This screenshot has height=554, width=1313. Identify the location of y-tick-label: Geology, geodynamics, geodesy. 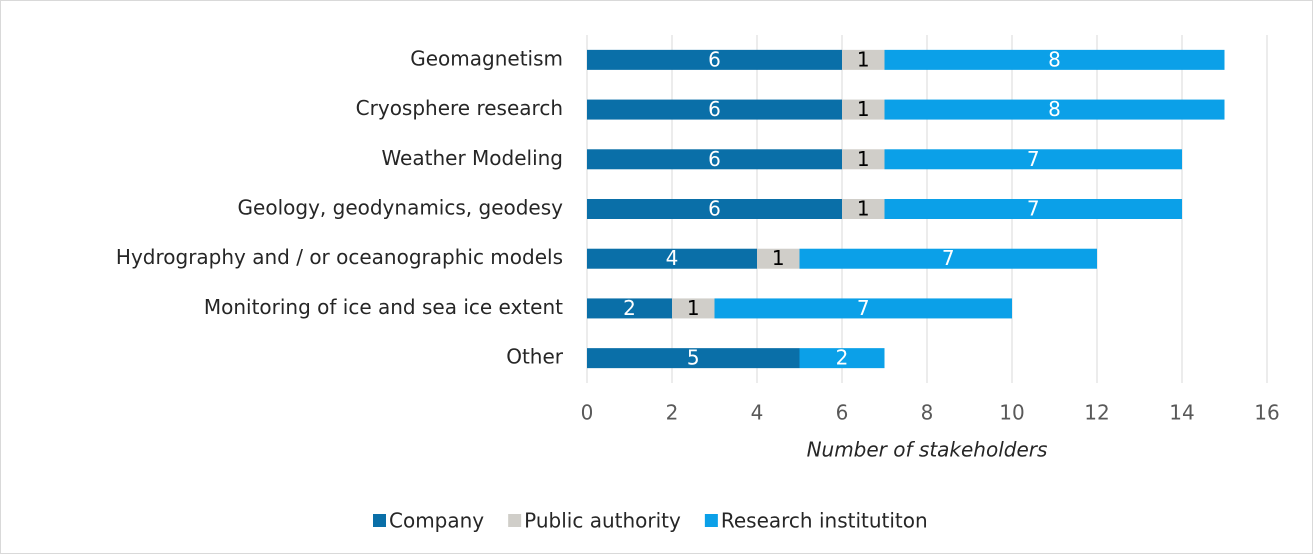
(401, 208).